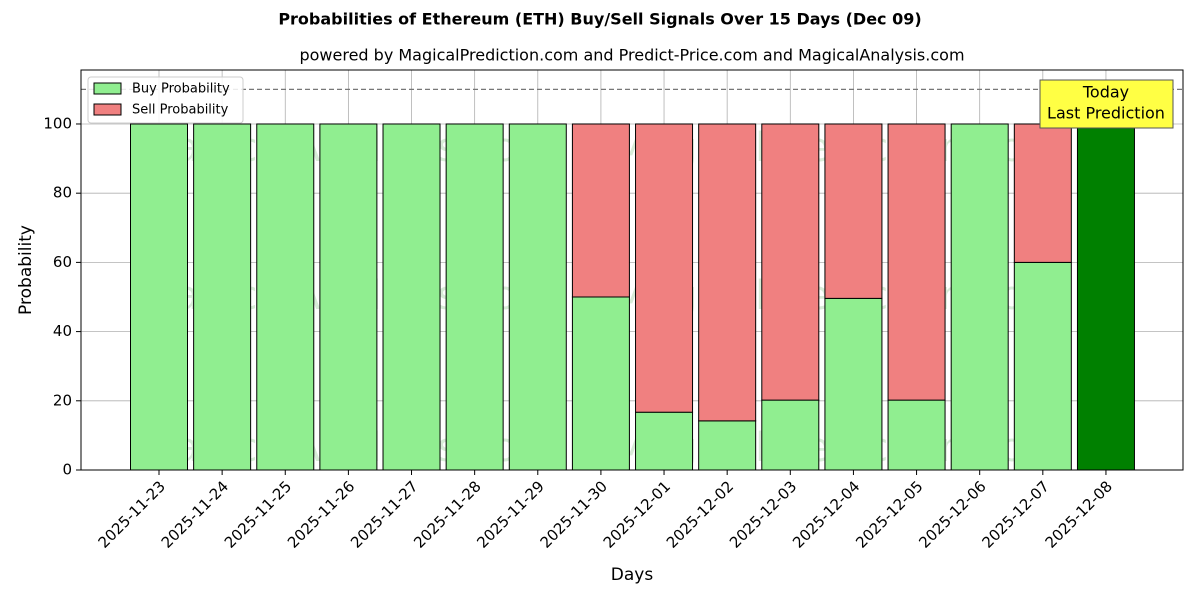 The image size is (1200, 600). What do you see at coordinates (62, 400) in the screenshot?
I see `y-tick-label: 20` at bounding box center [62, 400].